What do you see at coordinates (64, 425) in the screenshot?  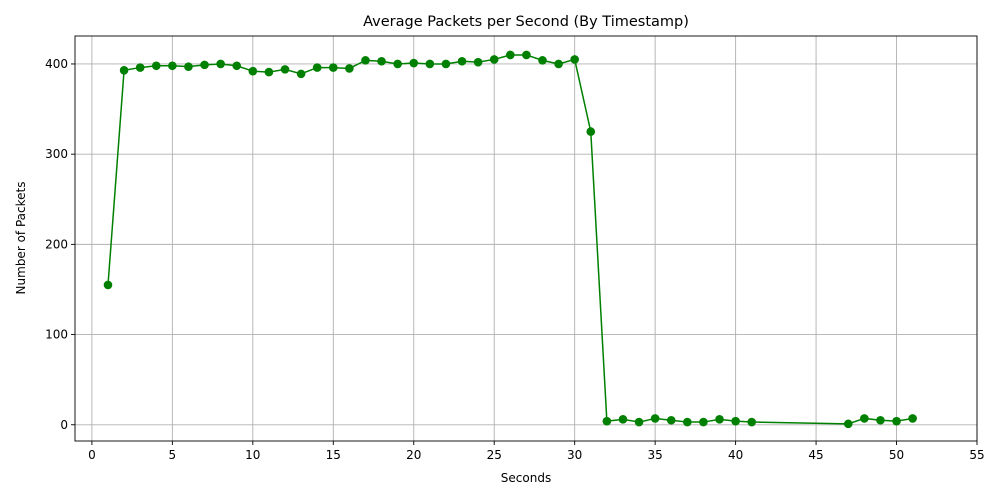 I see `y-tick-label: 0` at bounding box center [64, 425].